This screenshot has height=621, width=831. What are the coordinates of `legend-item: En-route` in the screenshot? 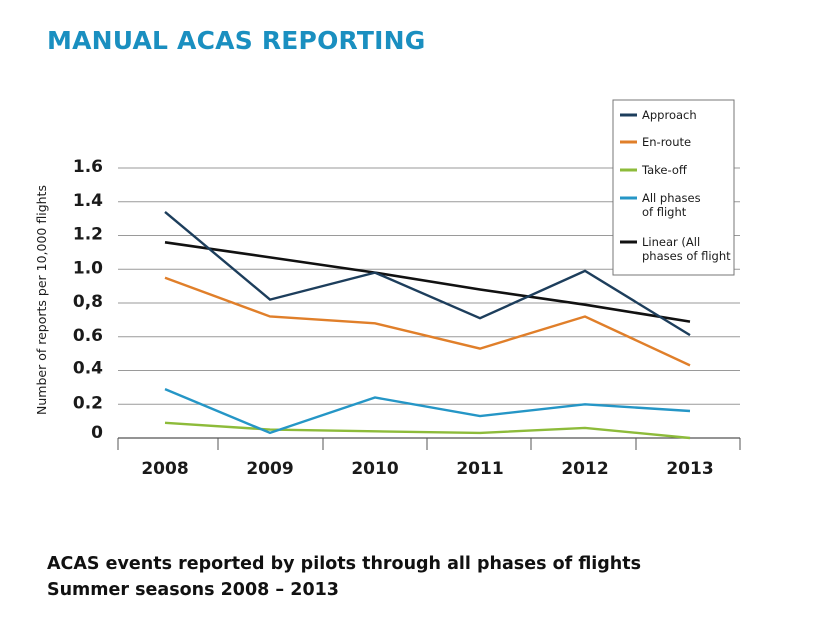 It's located at (655, 142).